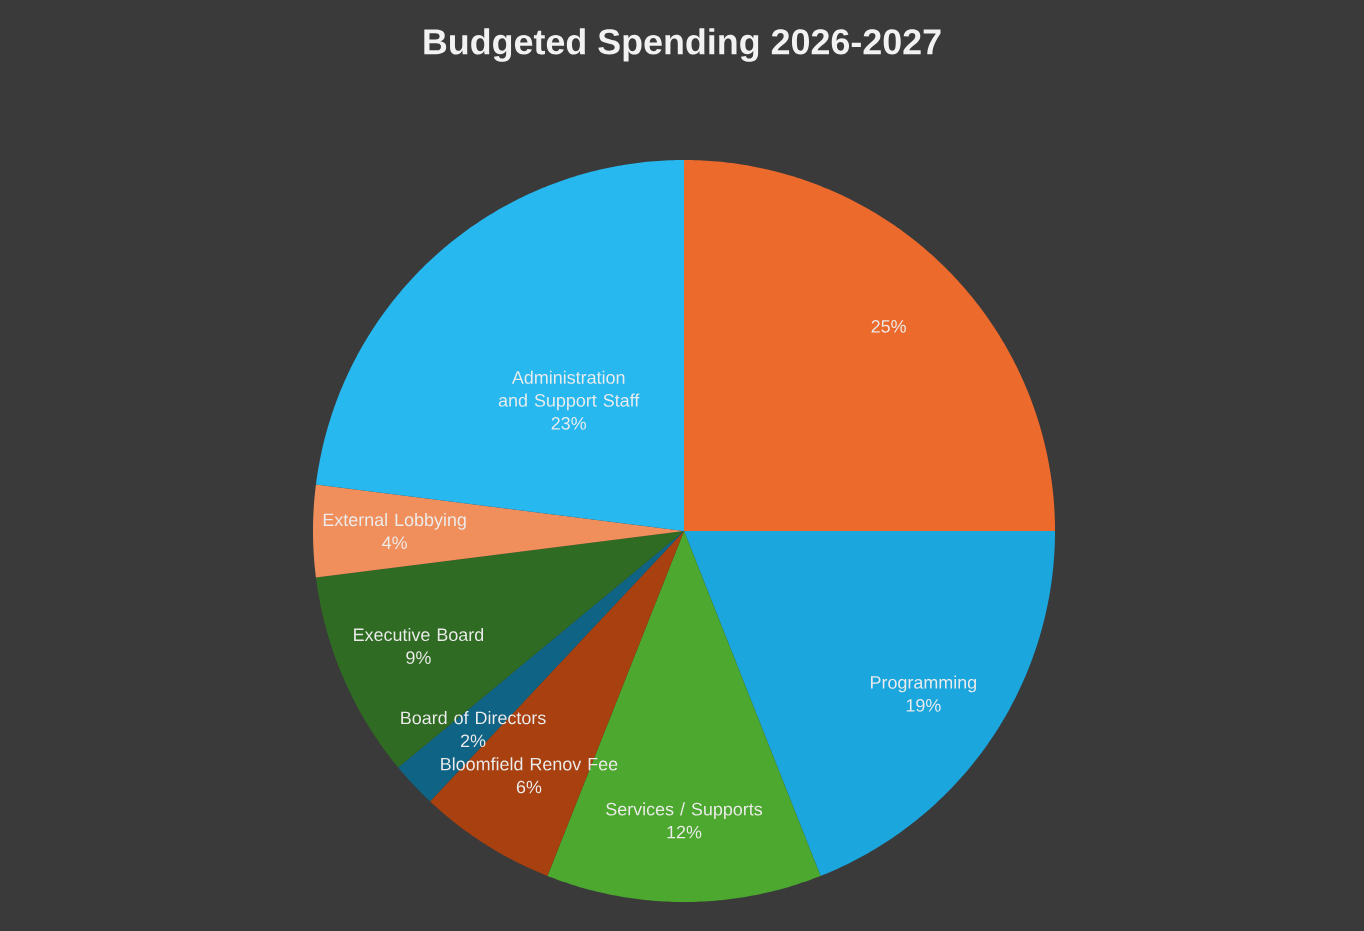 The width and height of the screenshot is (1364, 931). Describe the element at coordinates (569, 390) in the screenshot. I see `slice-label: Administration and Support Staff` at that location.